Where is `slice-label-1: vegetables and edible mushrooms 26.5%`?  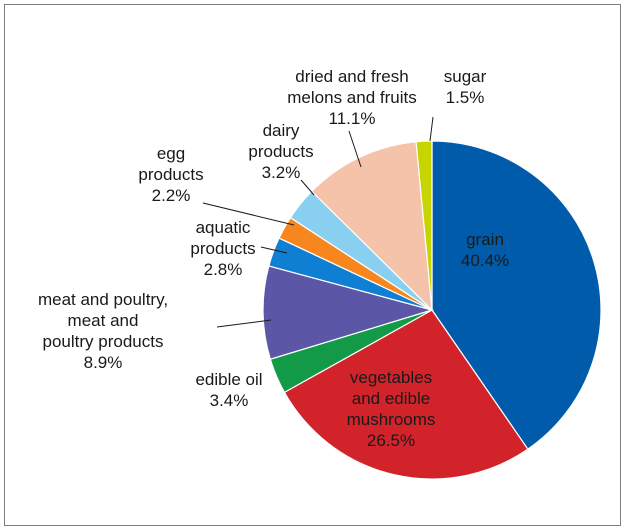 slice-label-1: vegetables and edible mushrooms 26.5% is located at coordinates (391, 409).